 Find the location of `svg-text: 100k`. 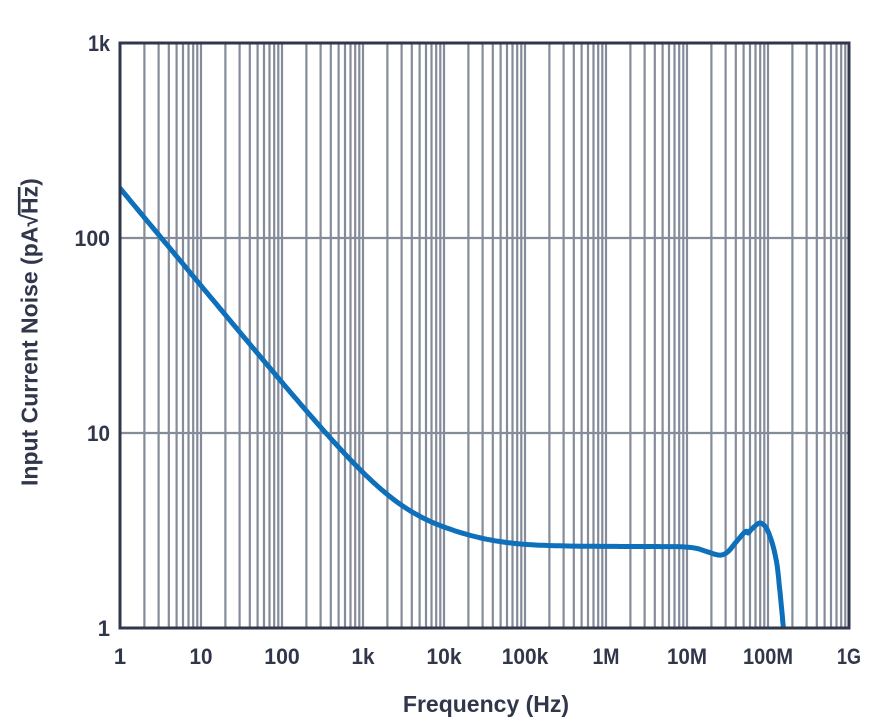

svg-text: 100k is located at coordinates (525, 656).